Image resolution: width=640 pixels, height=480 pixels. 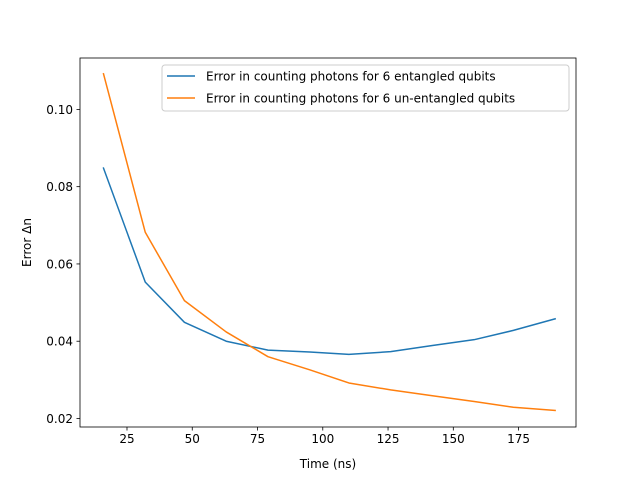 I want to click on y-tick-label: 0.04, so click(x=59, y=342).